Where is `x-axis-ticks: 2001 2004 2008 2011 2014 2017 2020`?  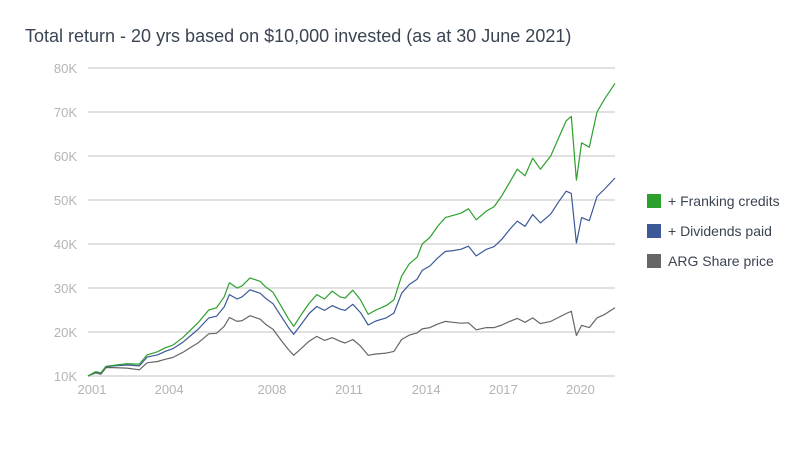 x-axis-ticks: 2001 2004 2008 2011 2014 2017 2020 is located at coordinates (336, 389).